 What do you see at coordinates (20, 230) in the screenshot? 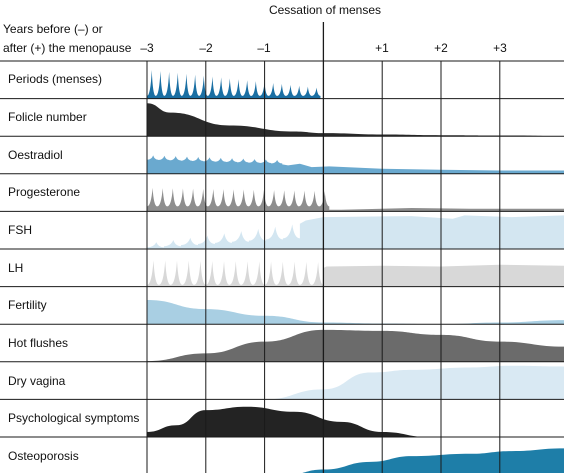
I see `row-label-fsh: FSH` at bounding box center [20, 230].